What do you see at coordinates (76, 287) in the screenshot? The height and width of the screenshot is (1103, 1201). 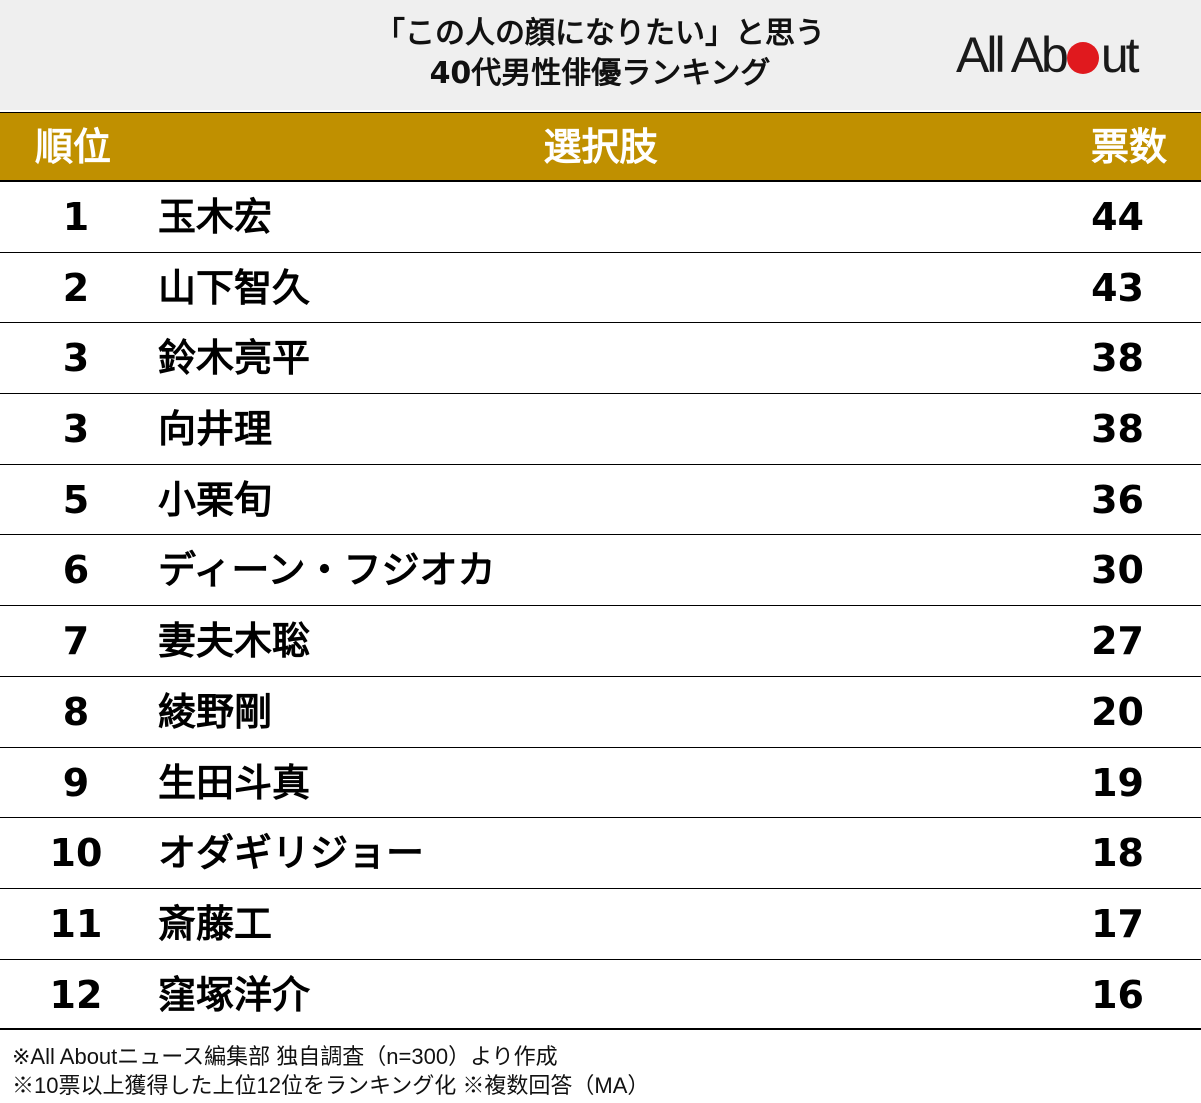 I see `rank-cell: 2` at bounding box center [76, 287].